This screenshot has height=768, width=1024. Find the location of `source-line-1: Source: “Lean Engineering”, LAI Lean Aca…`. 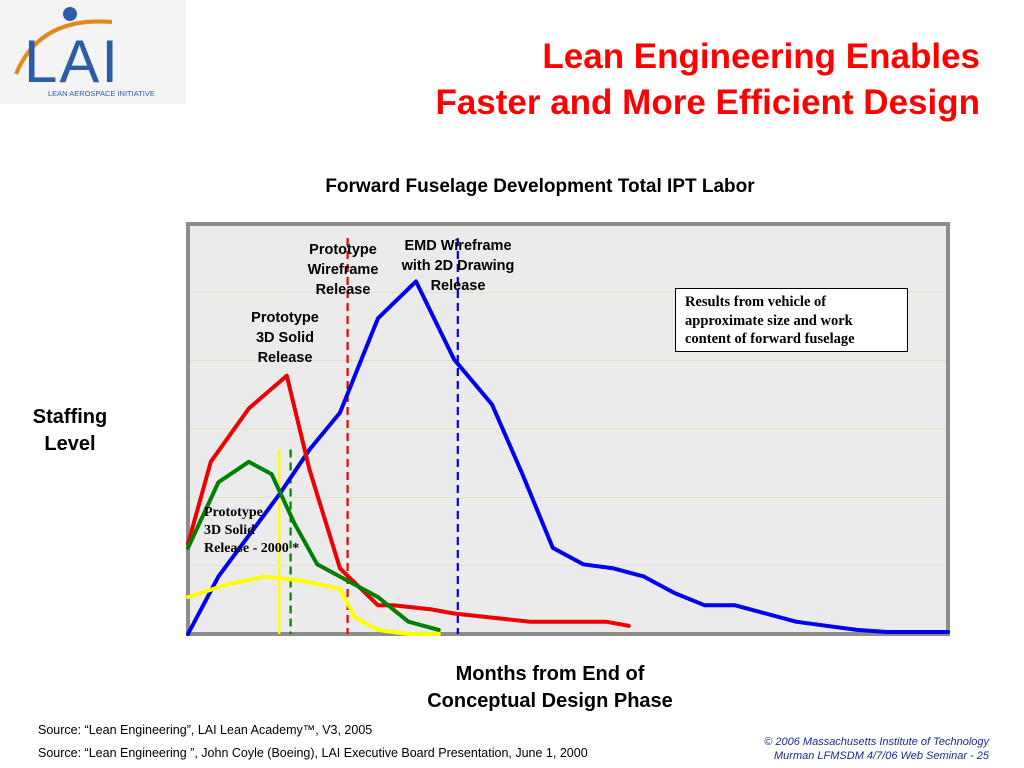

source-line-1: Source: “Lean Engineering”, LAI Lean Aca… is located at coordinates (205, 730).